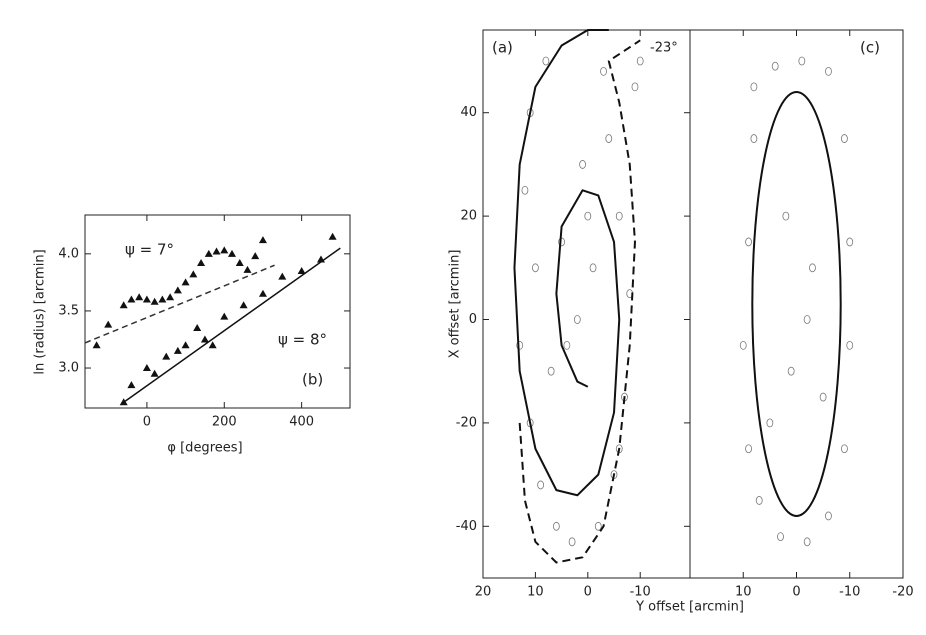  Describe the element at coordinates (468, 216) in the screenshot. I see `y-tick-label: 20` at that location.